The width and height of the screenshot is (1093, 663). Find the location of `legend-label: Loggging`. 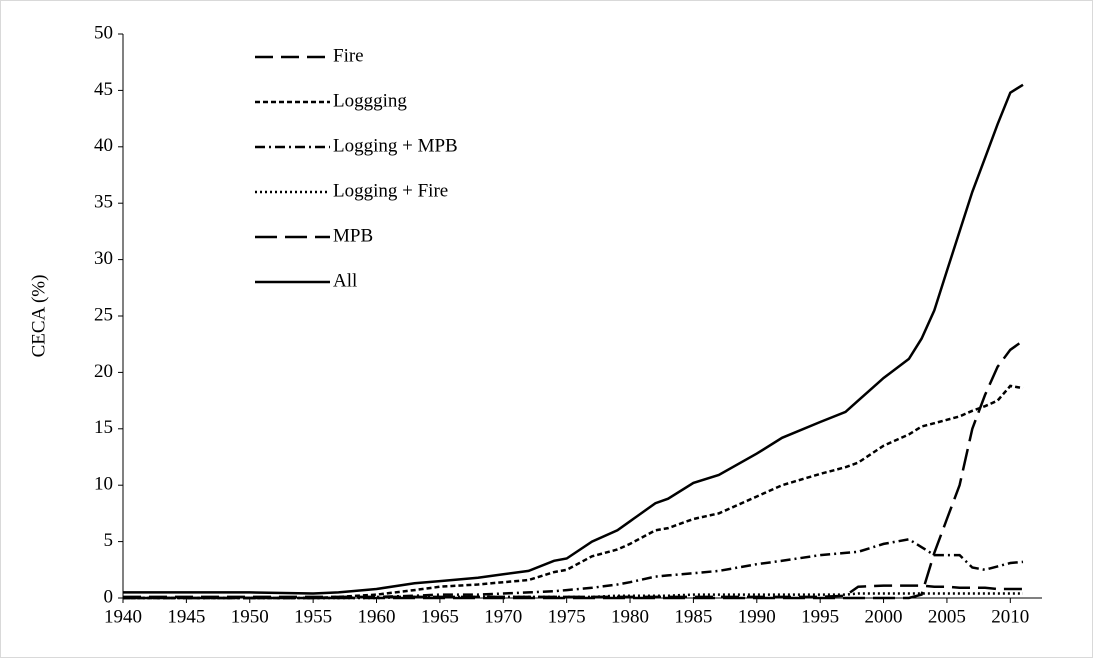

legend-label: Loggging is located at coordinates (370, 100).